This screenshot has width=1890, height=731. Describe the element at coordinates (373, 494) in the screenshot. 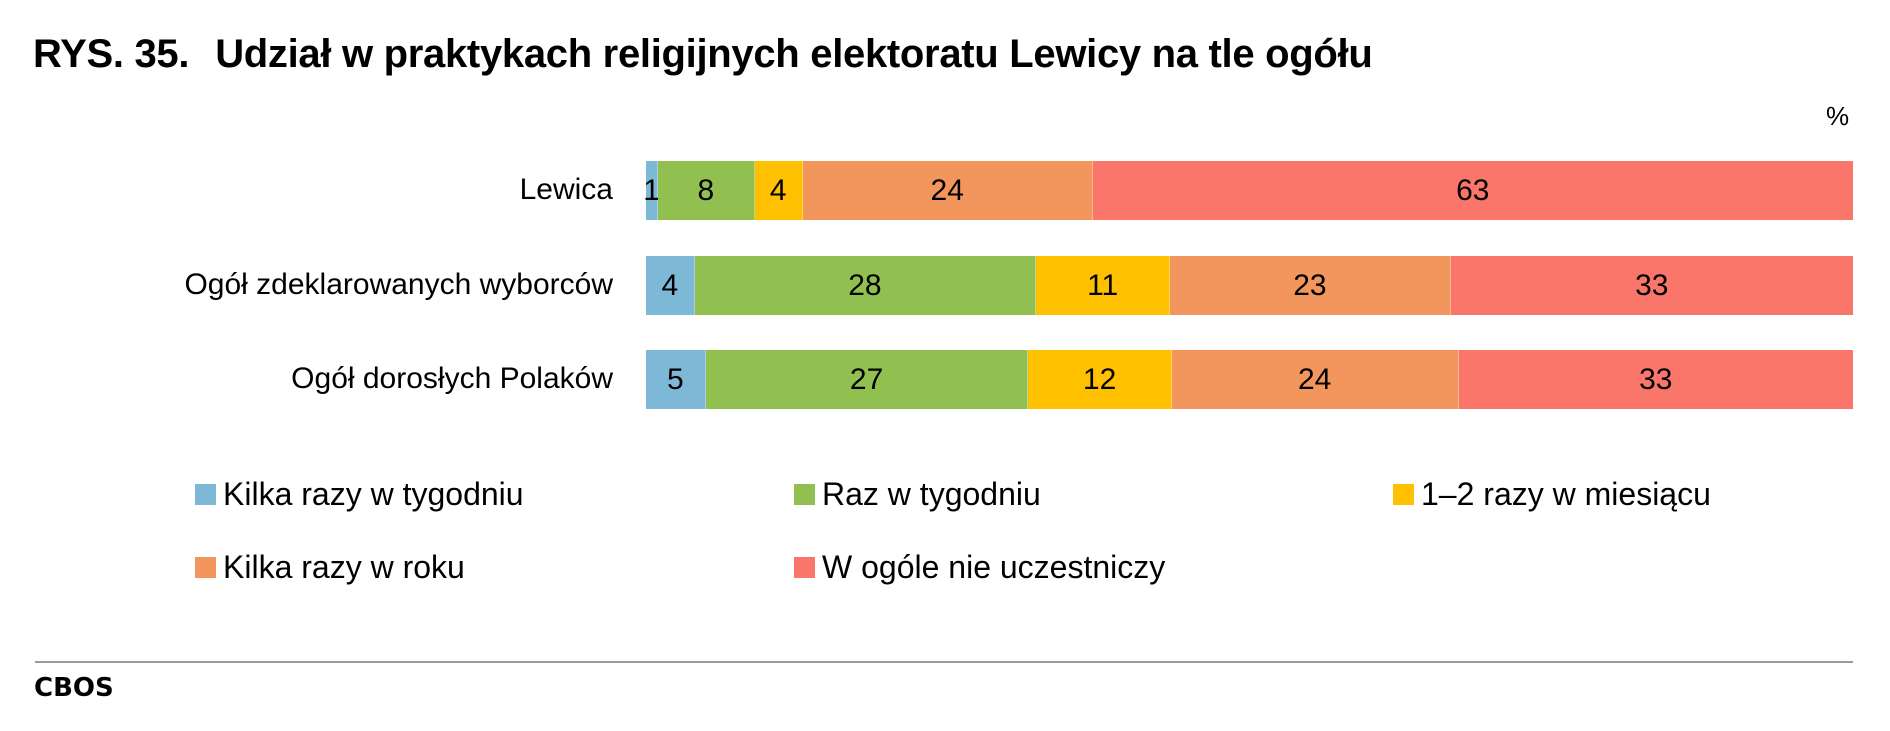

I see `legend-label: Kilka razy w tygodniu` at that location.